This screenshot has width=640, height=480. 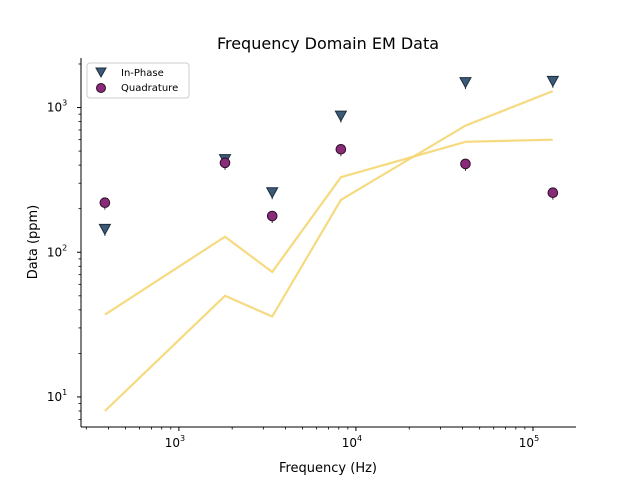 What do you see at coordinates (142, 73) in the screenshot?
I see `legend-in-phase-label: In-Phase` at bounding box center [142, 73].